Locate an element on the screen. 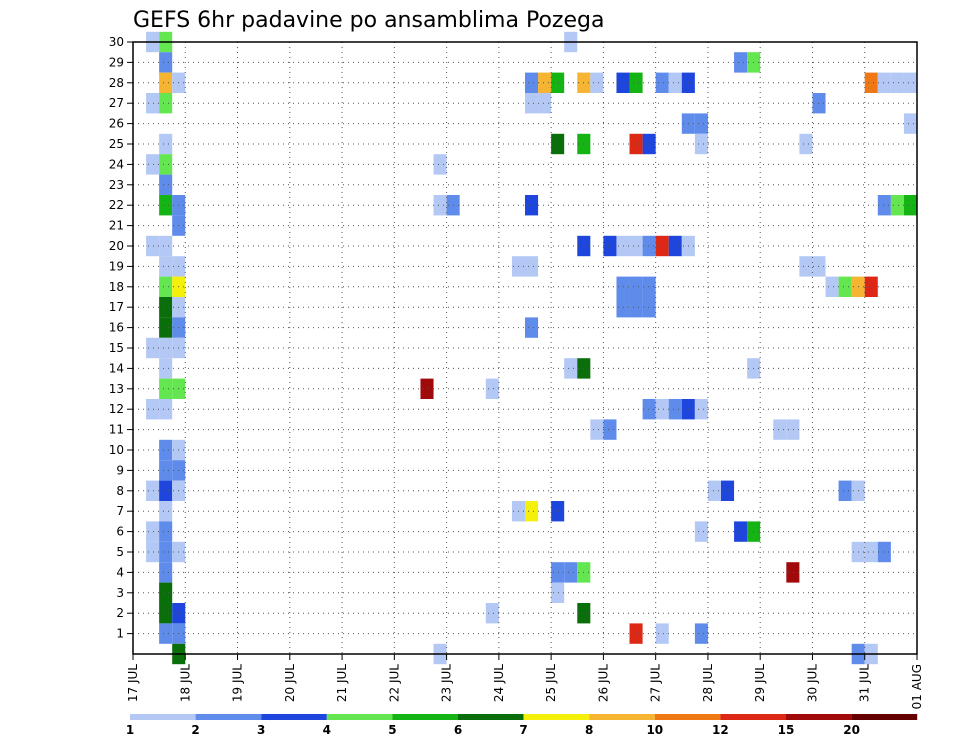 This screenshot has width=960, height=742. chart-title: GEFS 6hr padavine po ansamblima Pozega is located at coordinates (368, 20).